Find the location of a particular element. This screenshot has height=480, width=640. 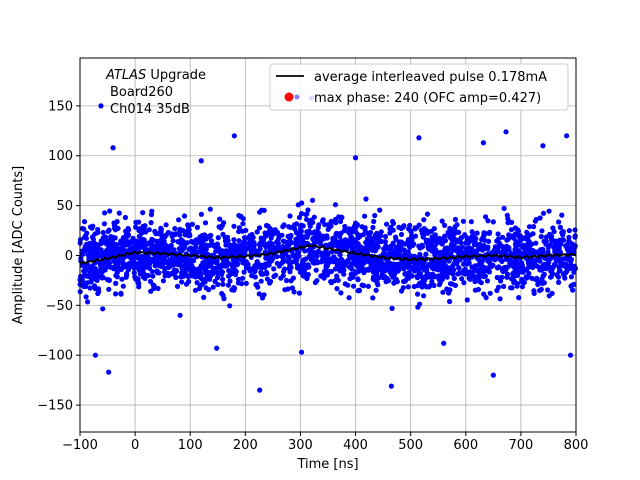

x-tick-label: 700 is located at coordinates (520, 445).